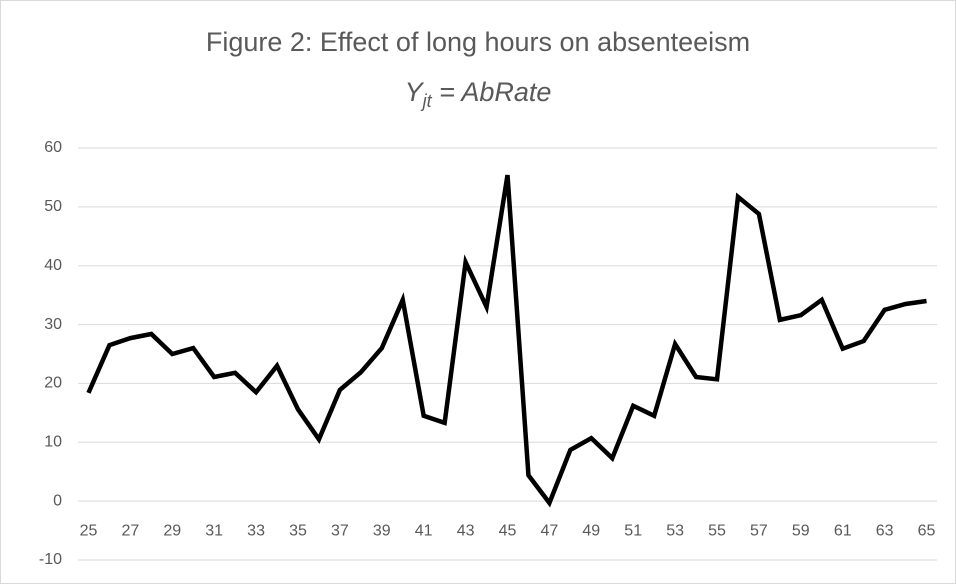 Image resolution: width=956 pixels, height=584 pixels. Describe the element at coordinates (57, 500) in the screenshot. I see `y-tick-label: 0` at that location.